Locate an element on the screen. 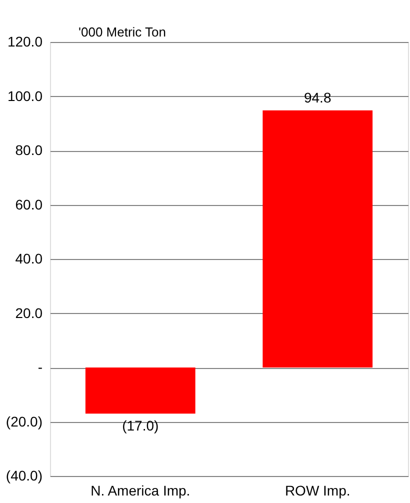 Image resolution: width=410 pixels, height=503 pixels. y-tick-label: - is located at coordinates (40, 367).